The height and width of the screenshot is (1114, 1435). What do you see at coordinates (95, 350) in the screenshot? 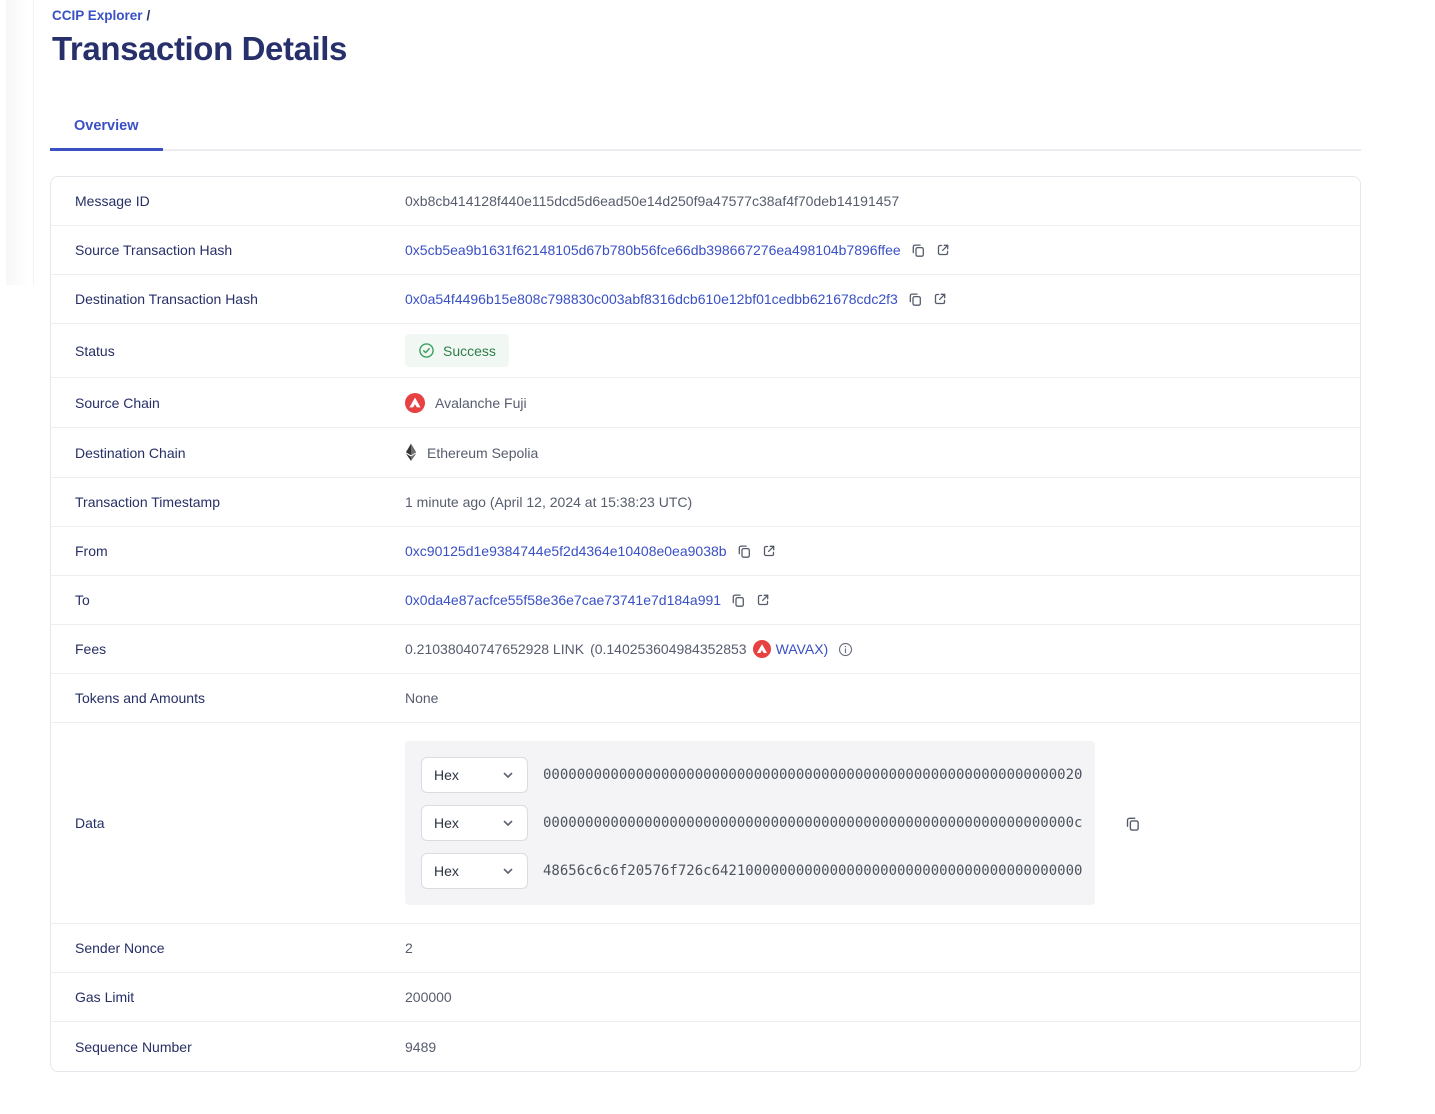
I see `status-label: Status` at bounding box center [95, 350].